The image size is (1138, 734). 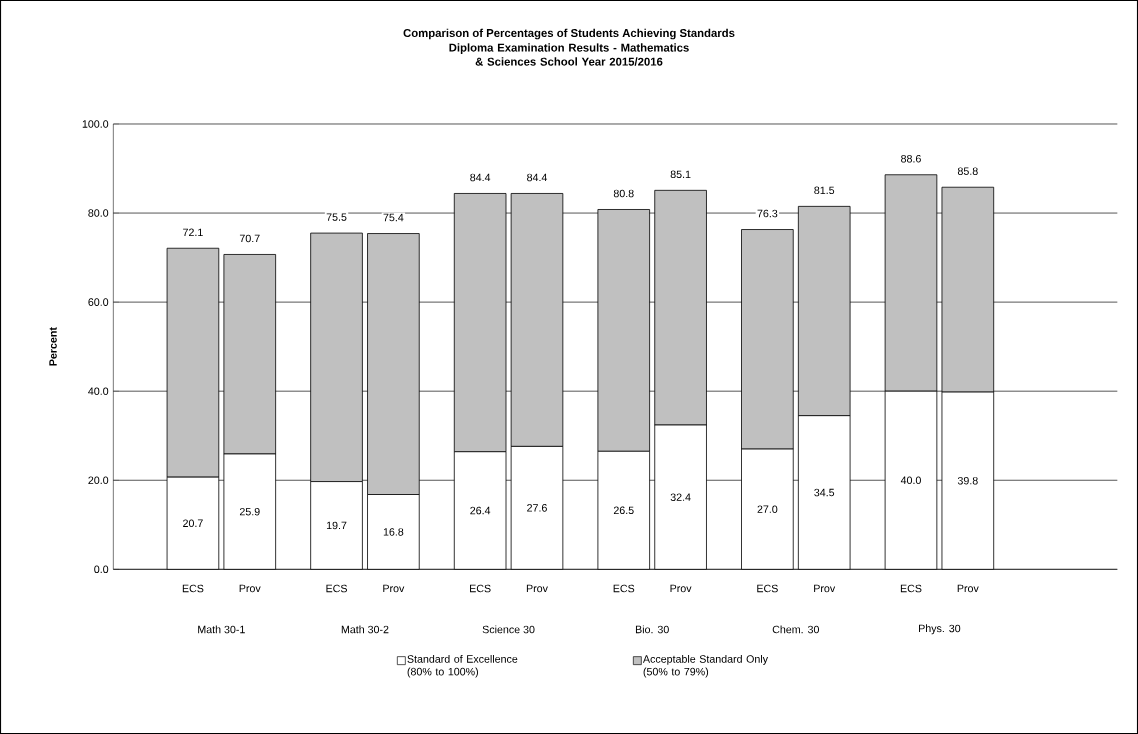 I want to click on text: Math 30-1, so click(x=221, y=629).